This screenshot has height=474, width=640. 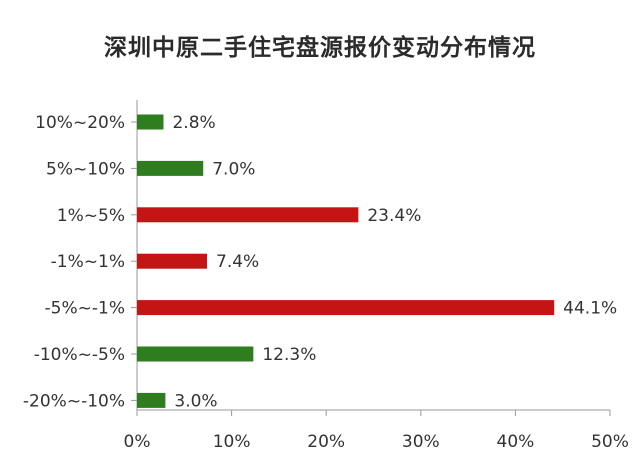 What do you see at coordinates (610, 442) in the screenshot?
I see `x-tick-label: 50%` at bounding box center [610, 442].